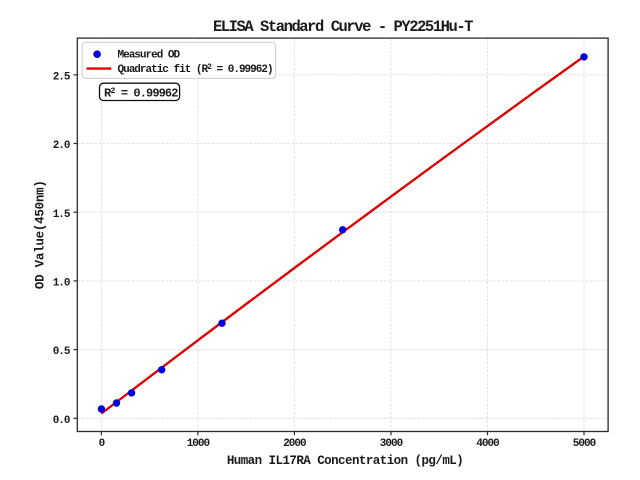  Describe the element at coordinates (141, 93) in the screenshot. I see `svg-text: R2 = 0.99962` at that location.